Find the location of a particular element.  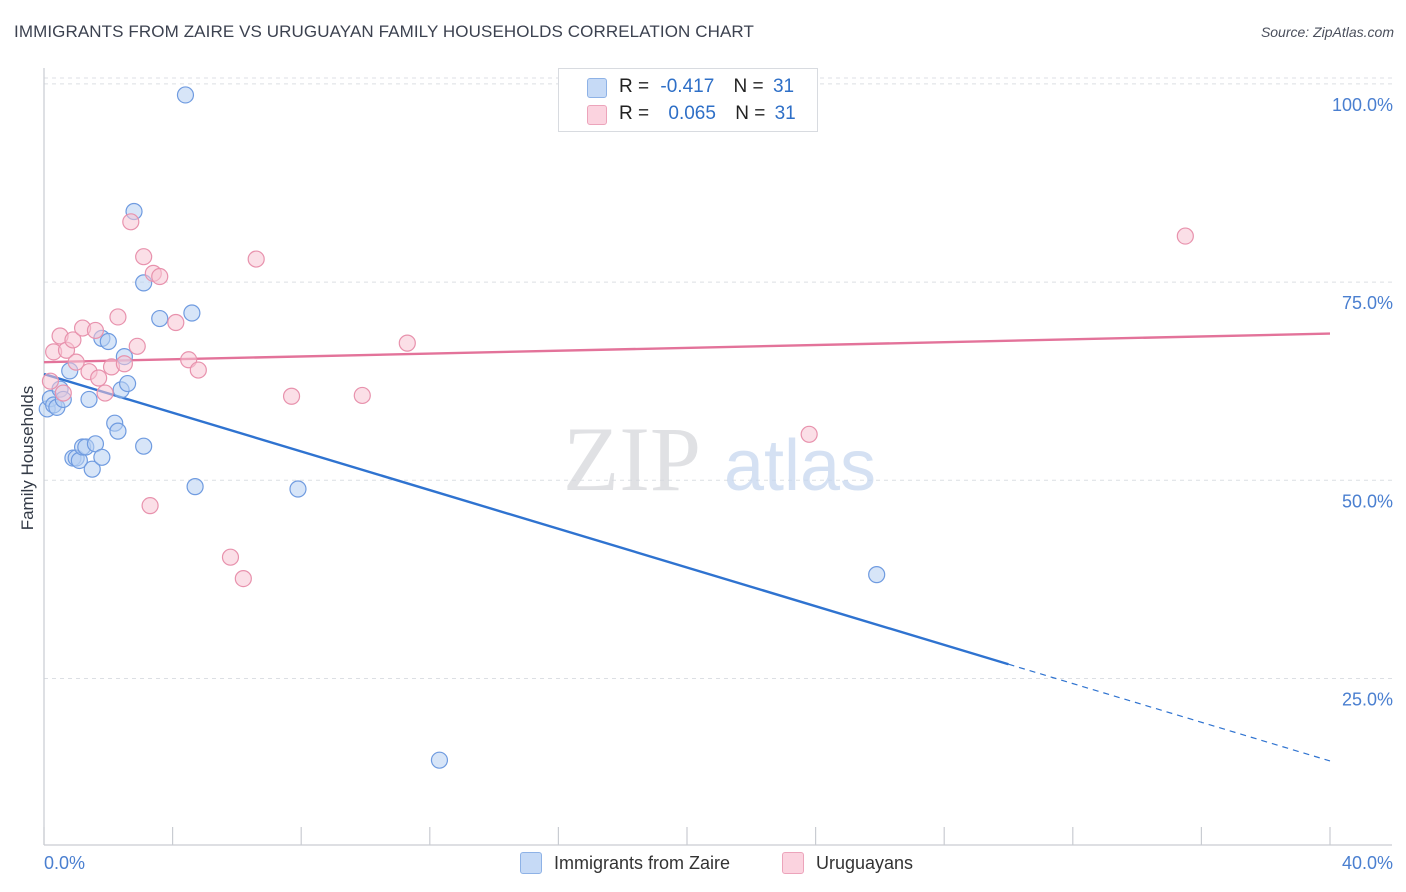

y-axis-label: Family Households is located at coordinates (27, 458).